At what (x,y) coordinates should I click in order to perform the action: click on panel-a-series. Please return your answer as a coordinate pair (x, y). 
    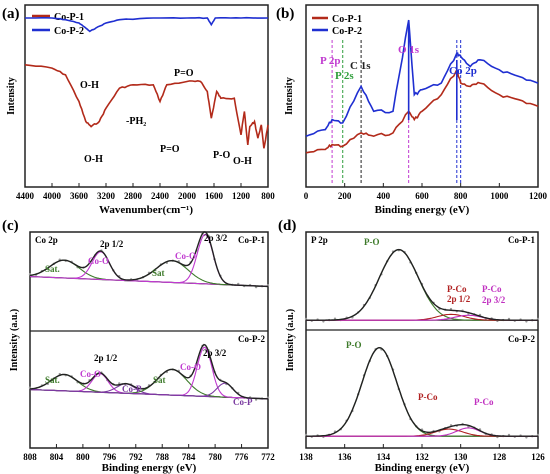
    Looking at the image, I should click on (146, 82).